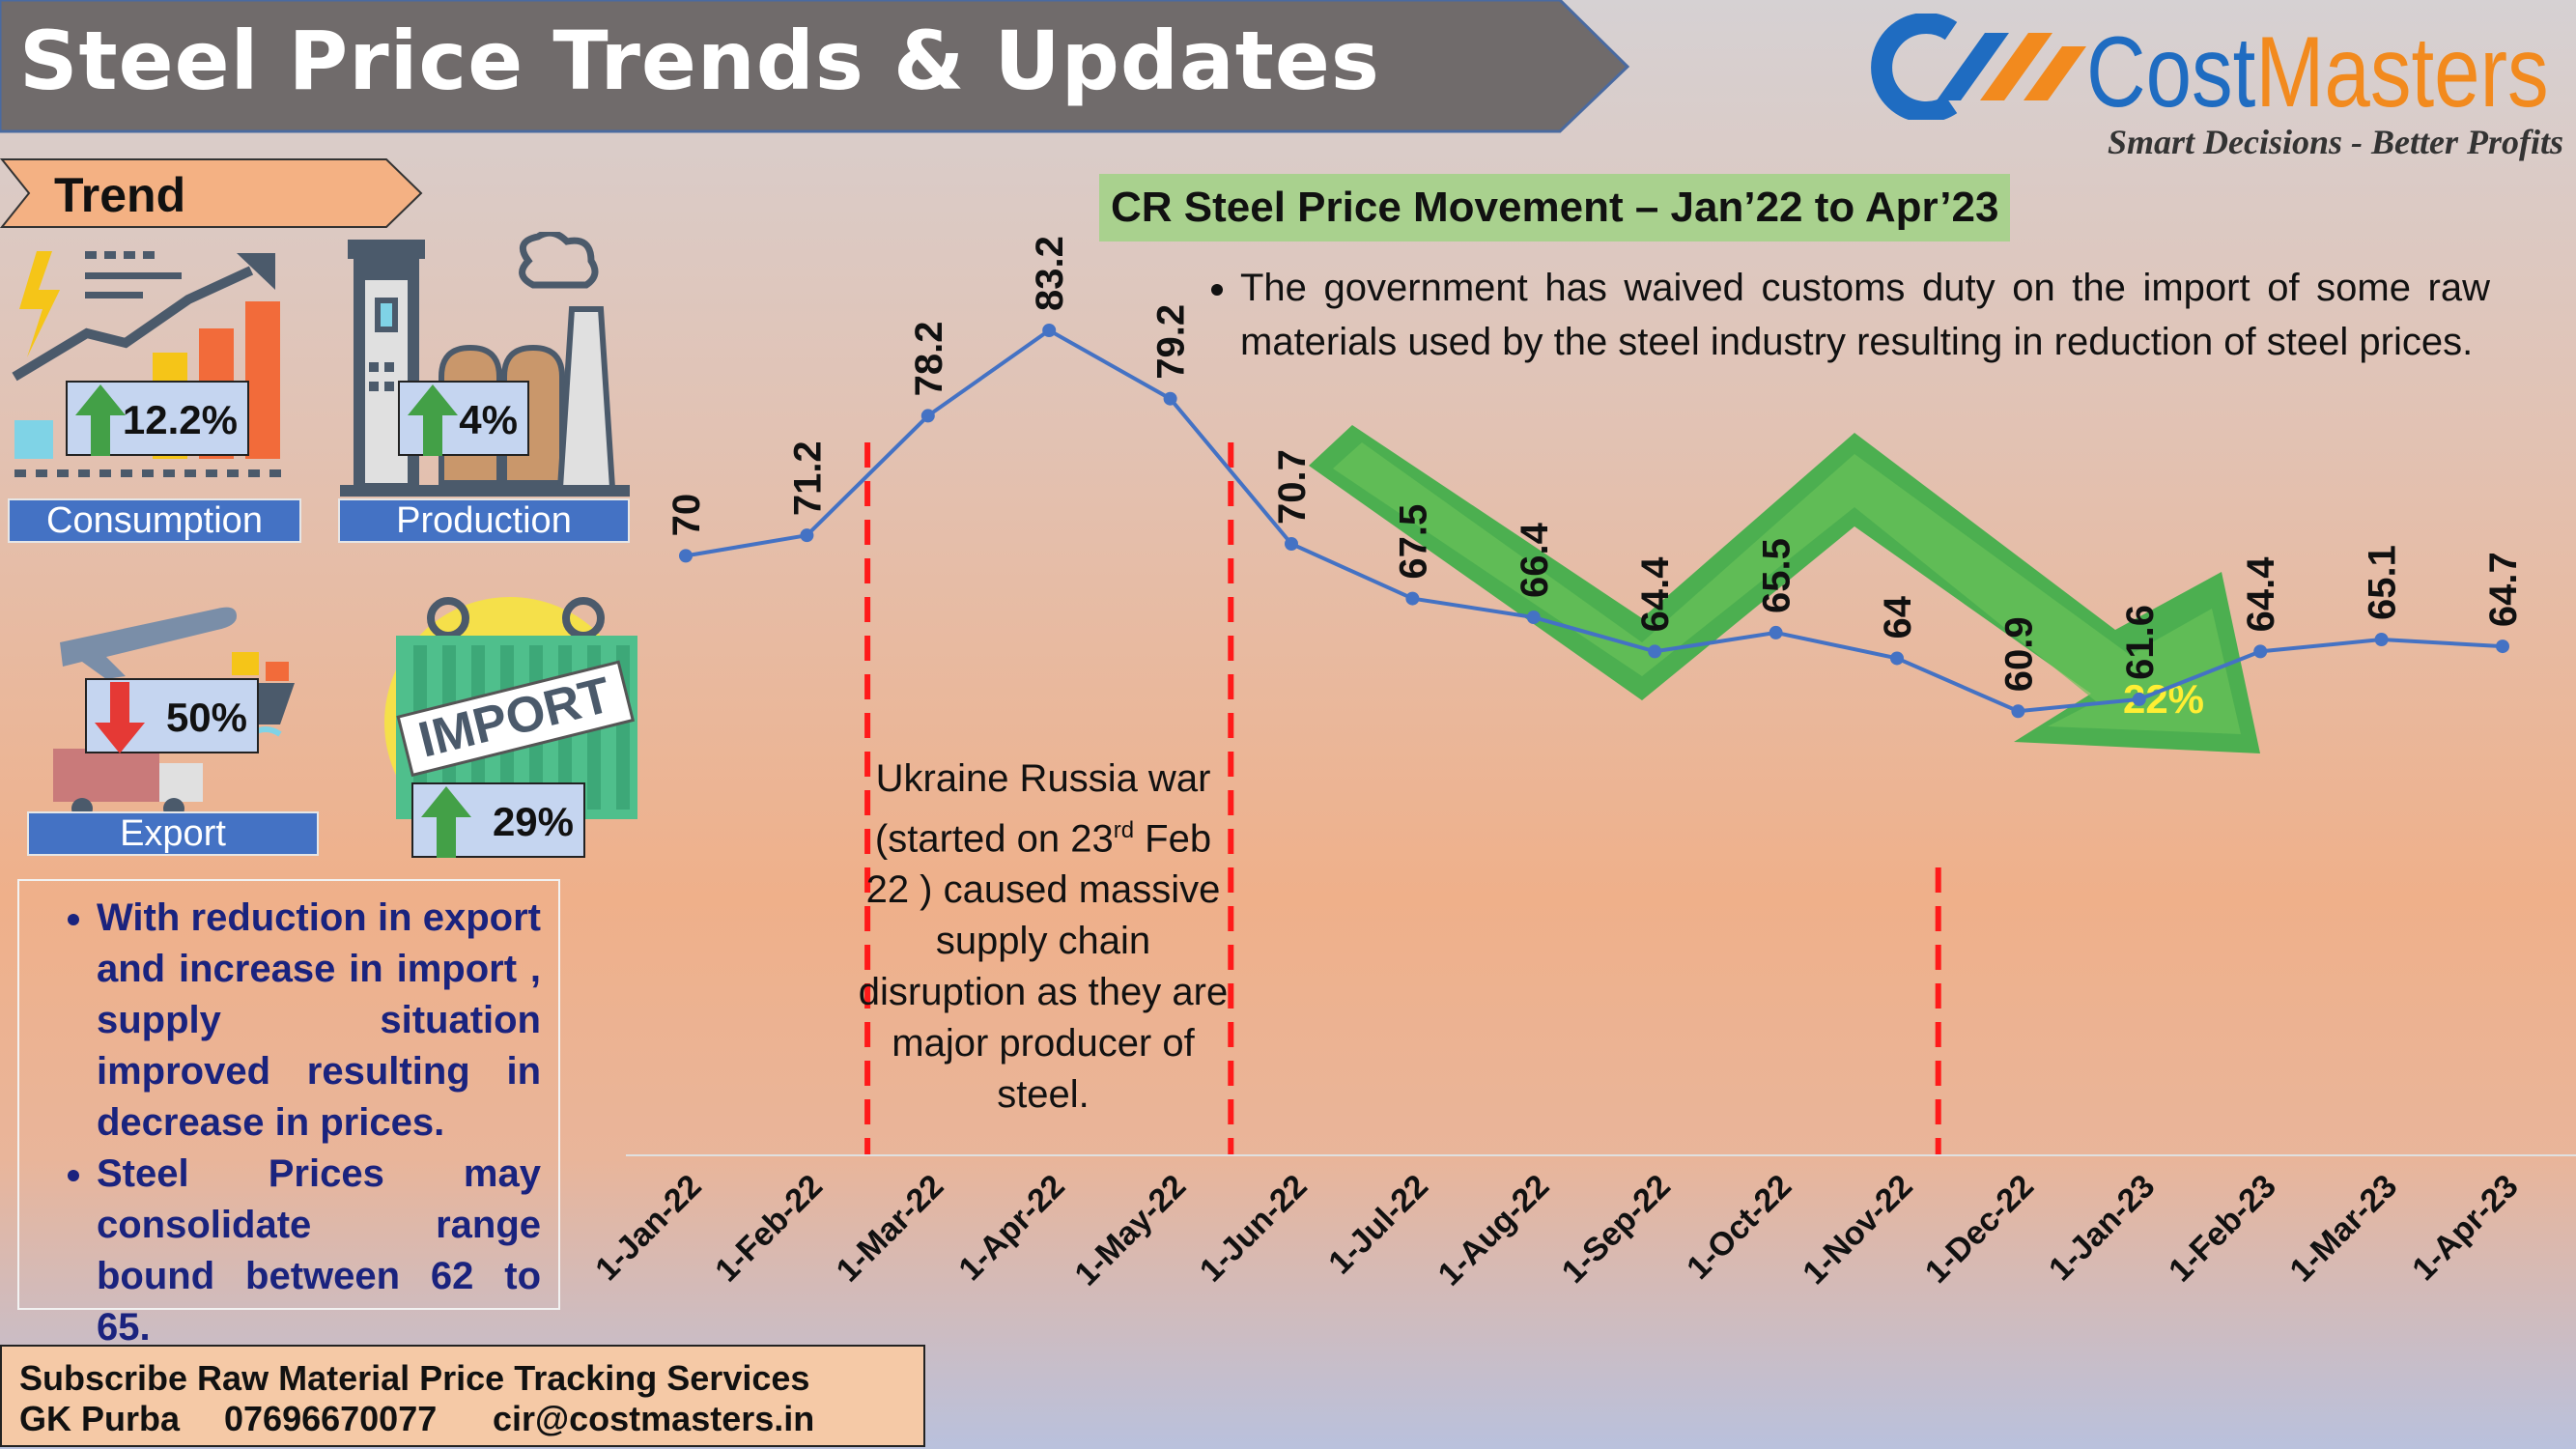 The height and width of the screenshot is (1449, 2576). What do you see at coordinates (1254, 1229) in the screenshot?
I see `x-tick-label: 1-Jun-22` at bounding box center [1254, 1229].